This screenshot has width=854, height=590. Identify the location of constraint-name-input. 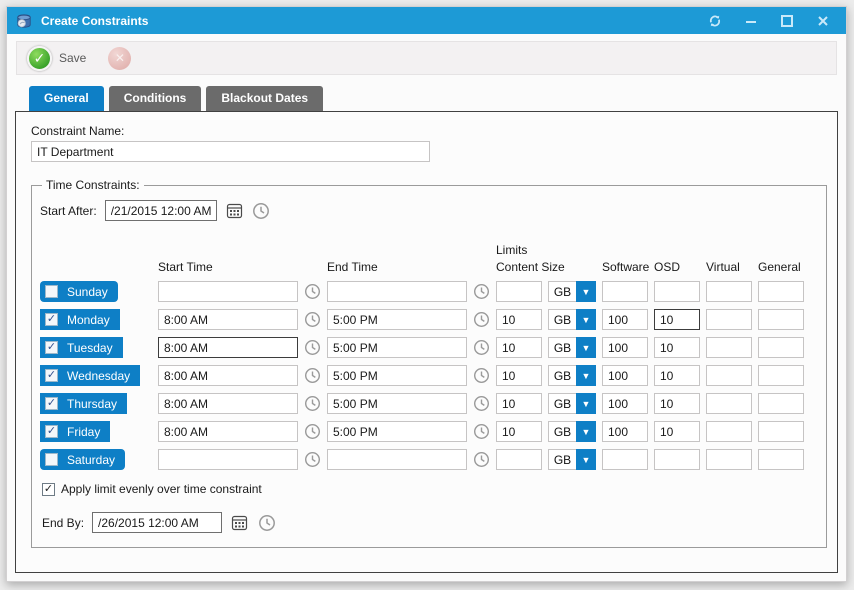
(230, 151).